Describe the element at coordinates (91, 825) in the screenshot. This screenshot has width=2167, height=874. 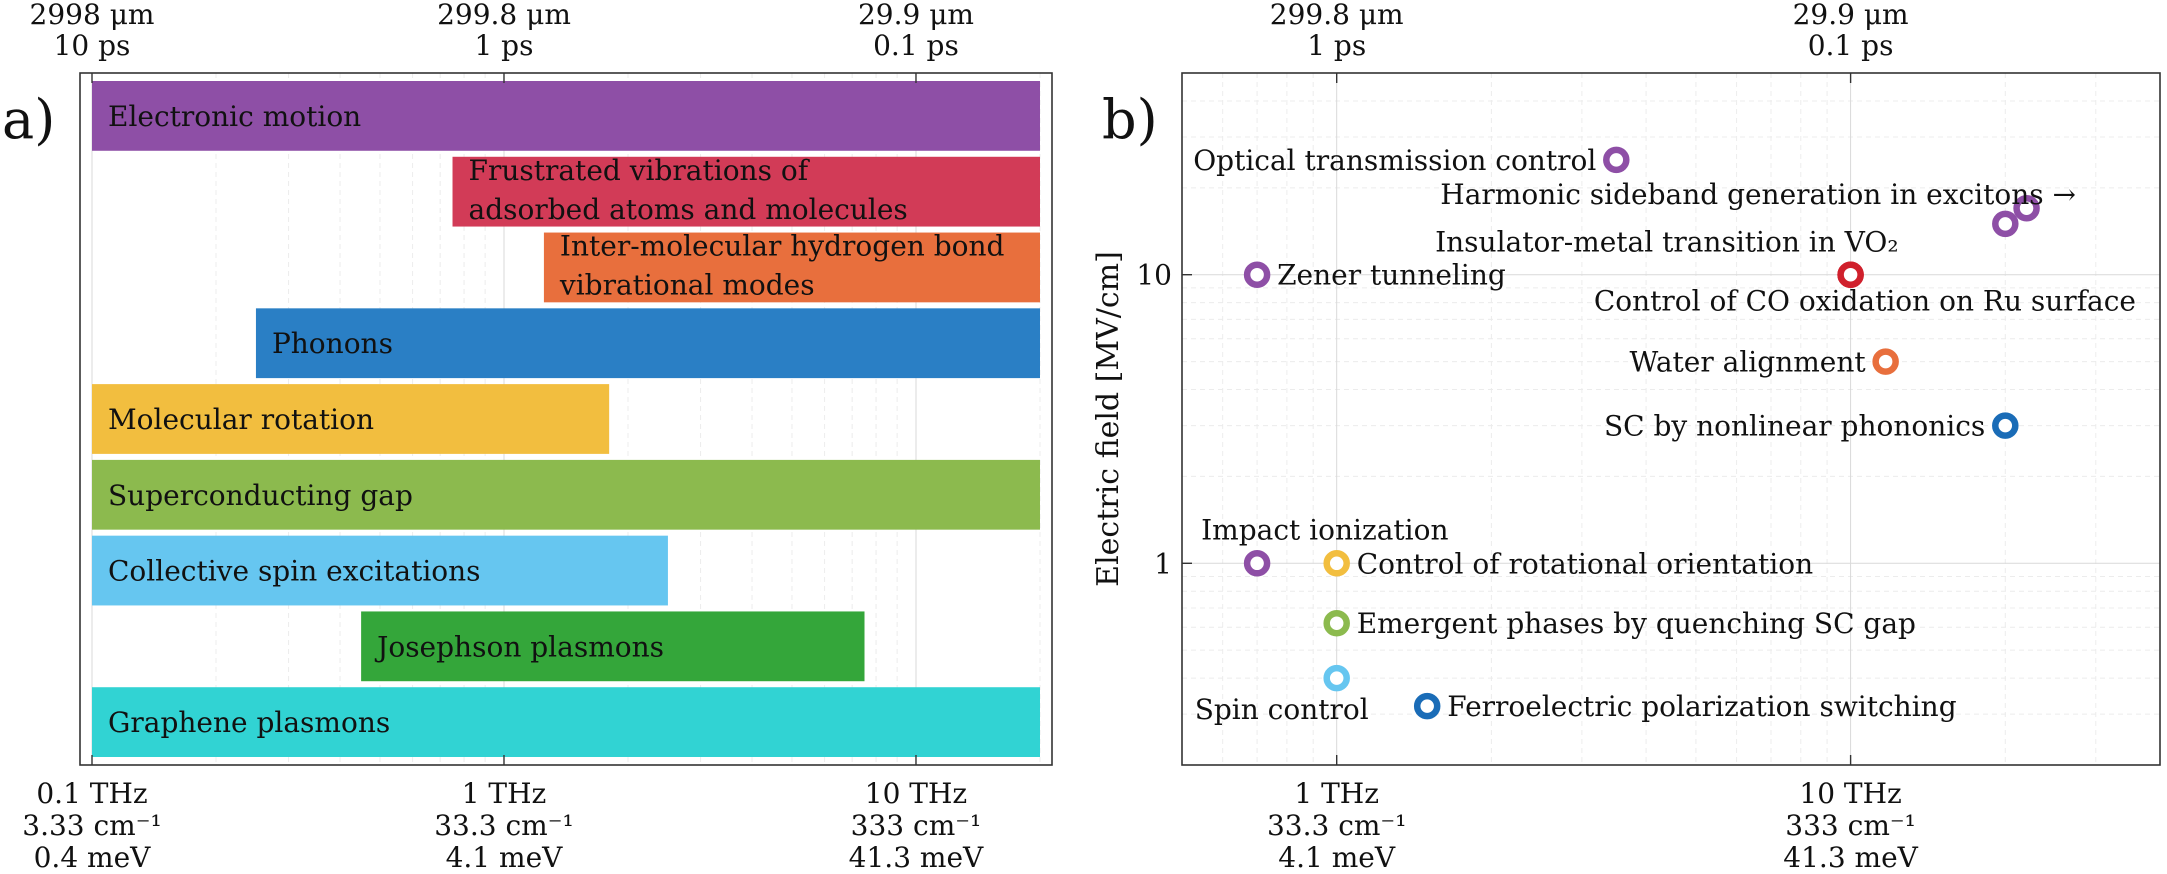
I see `x-tick-label: 3.33 cm⁻¹` at that location.